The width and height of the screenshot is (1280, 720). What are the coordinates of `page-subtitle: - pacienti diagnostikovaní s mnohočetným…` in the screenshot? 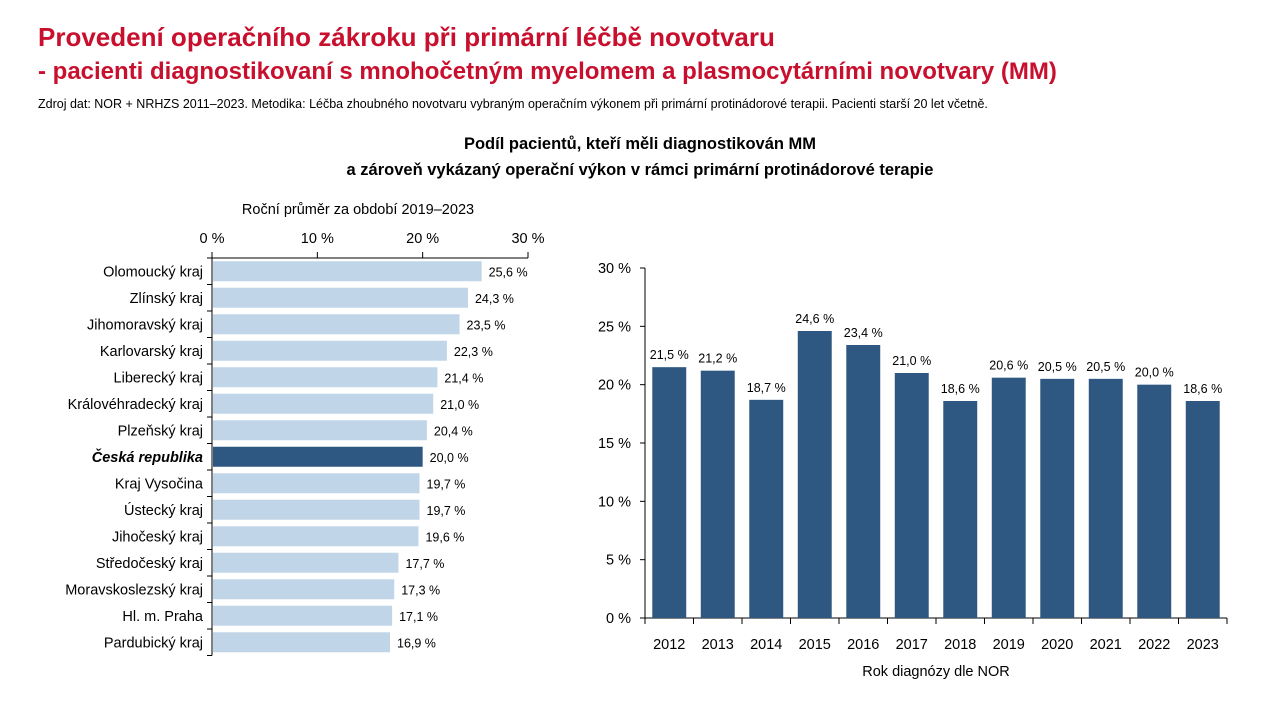 It's located at (547, 71).